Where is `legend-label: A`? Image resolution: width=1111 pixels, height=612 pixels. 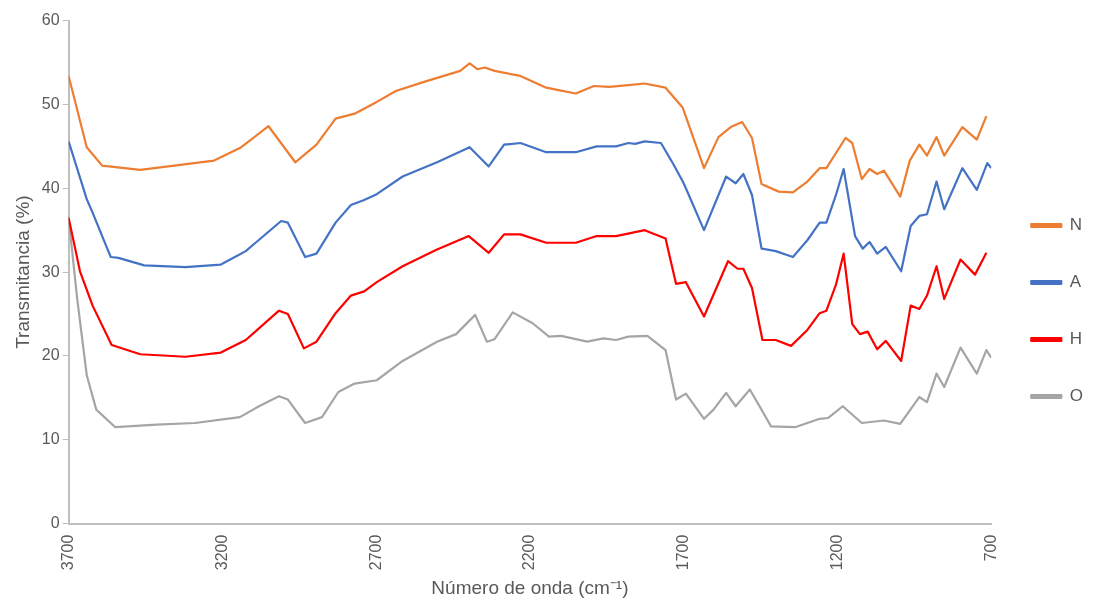 legend-label: A is located at coordinates (1075, 282).